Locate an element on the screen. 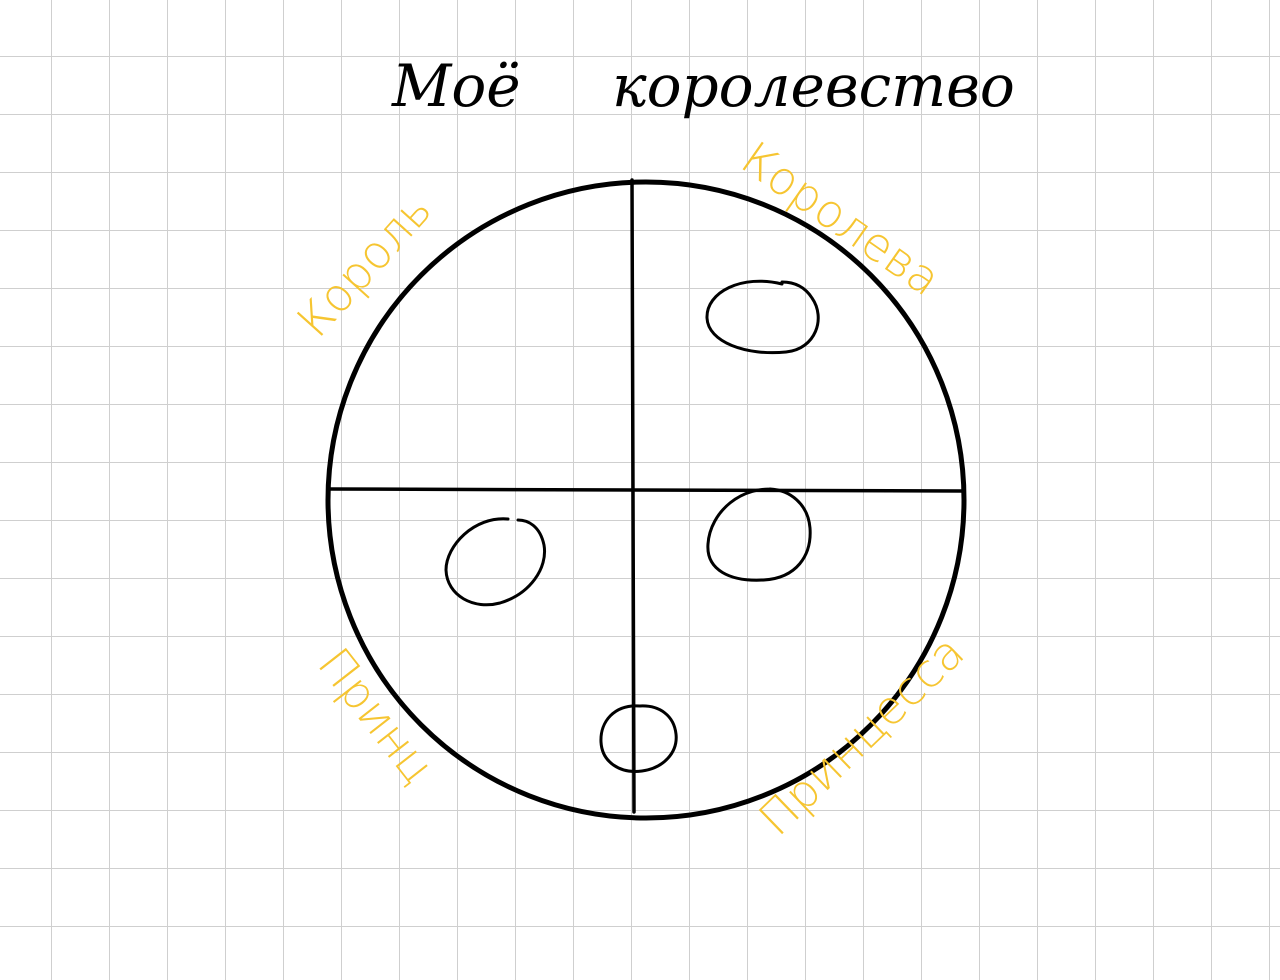 This screenshot has height=980, width=1280. horizontal-divider is located at coordinates (646, 490).